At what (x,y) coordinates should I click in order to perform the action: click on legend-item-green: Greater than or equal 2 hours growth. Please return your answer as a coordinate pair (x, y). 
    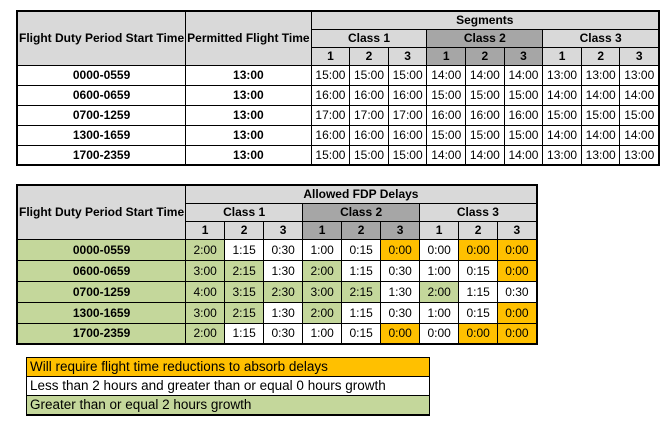
    Looking at the image, I should click on (228, 405).